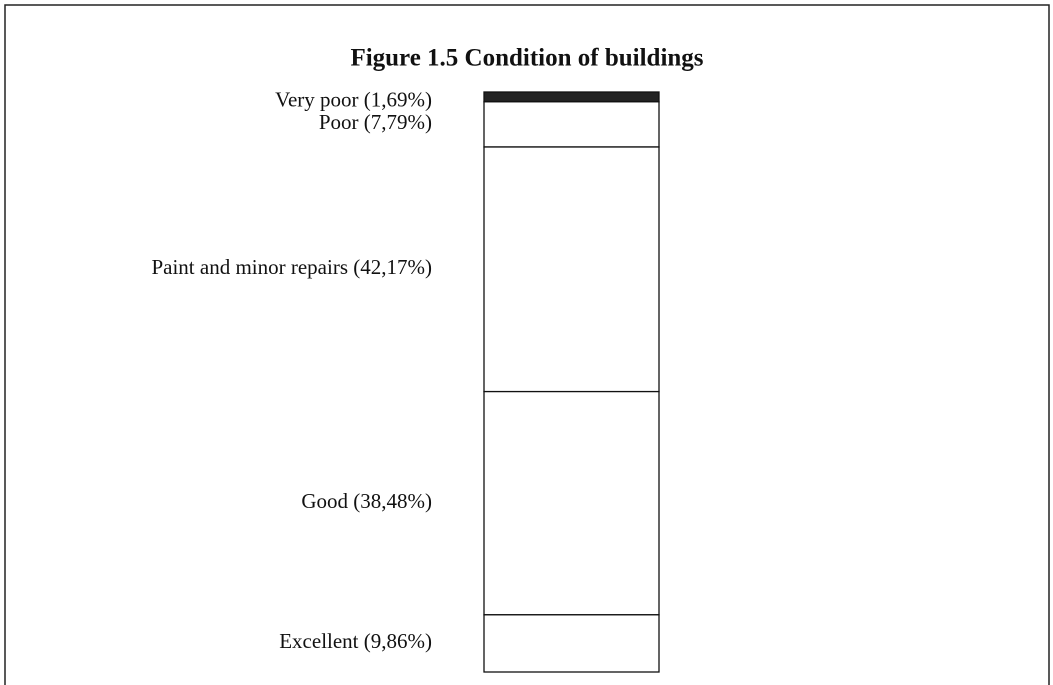 The height and width of the screenshot is (685, 1053). I want to click on segment-label: Excellent (9,86%), so click(355, 641).